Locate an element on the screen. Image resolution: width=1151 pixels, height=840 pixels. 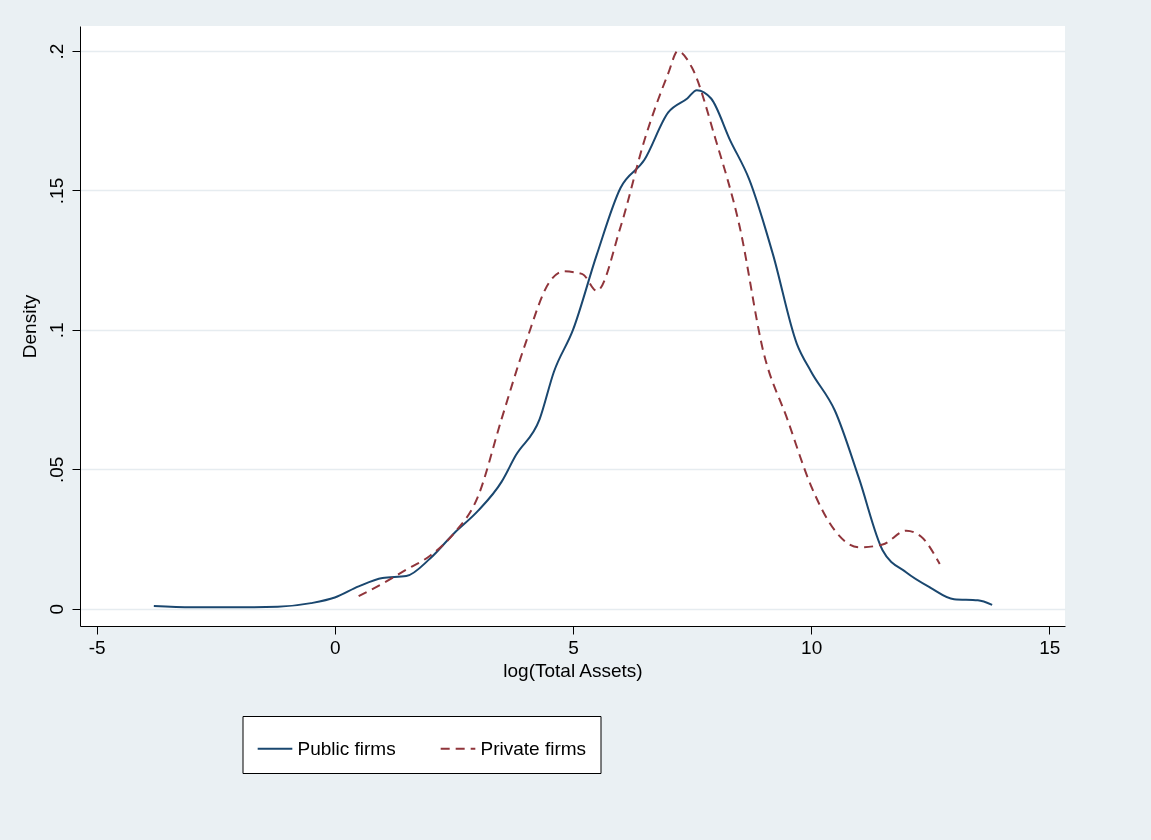
y-tick-label: .1 is located at coordinates (56, 330).